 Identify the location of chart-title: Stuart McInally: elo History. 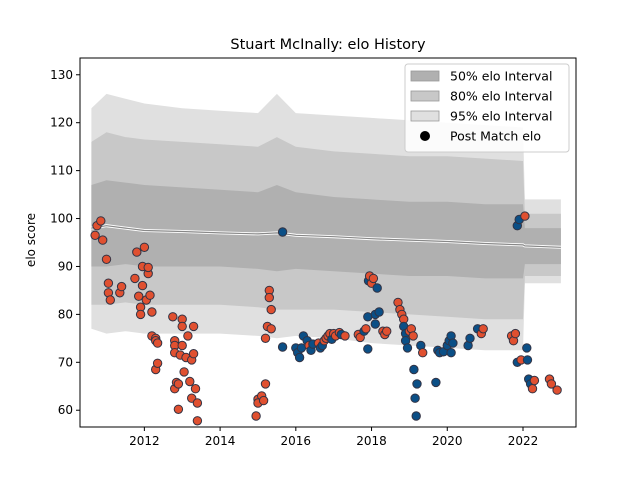
(328, 45).